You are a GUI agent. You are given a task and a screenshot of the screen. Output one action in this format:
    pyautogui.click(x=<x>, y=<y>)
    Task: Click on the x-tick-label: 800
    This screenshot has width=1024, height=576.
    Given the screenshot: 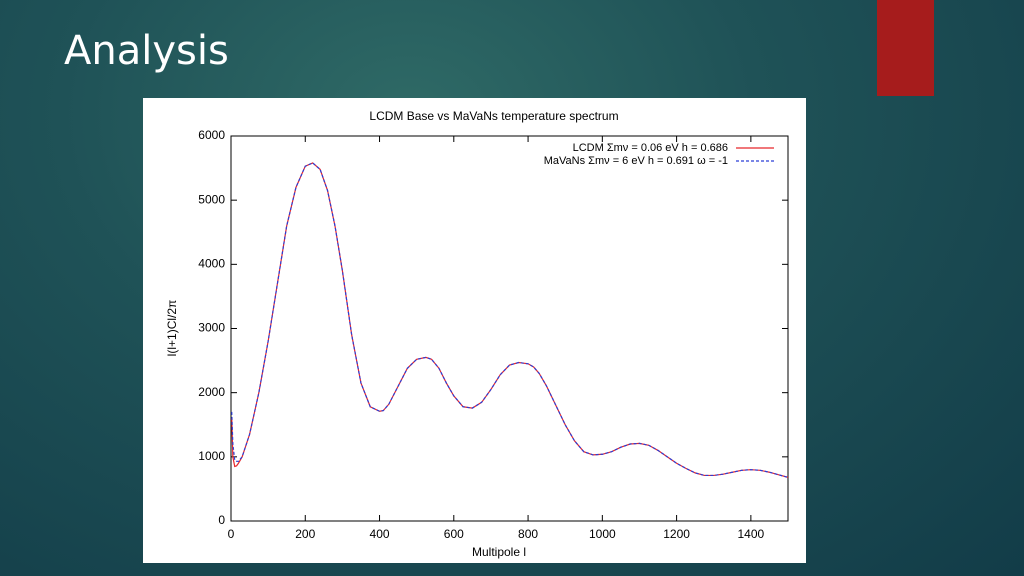 What is the action you would take?
    pyautogui.click(x=528, y=534)
    